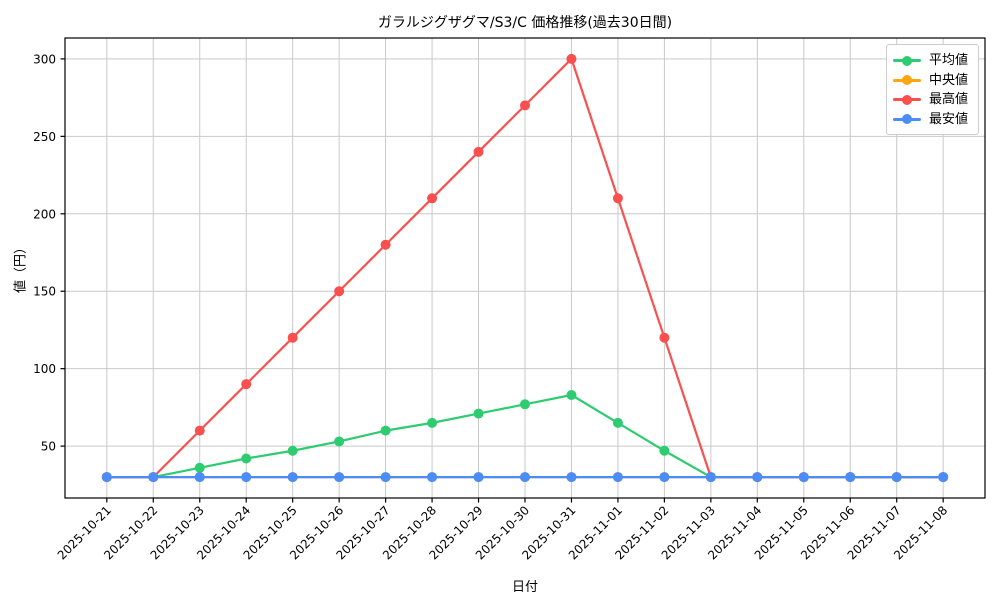  I want to click on legend-item-max: 最高値, so click(932, 100).